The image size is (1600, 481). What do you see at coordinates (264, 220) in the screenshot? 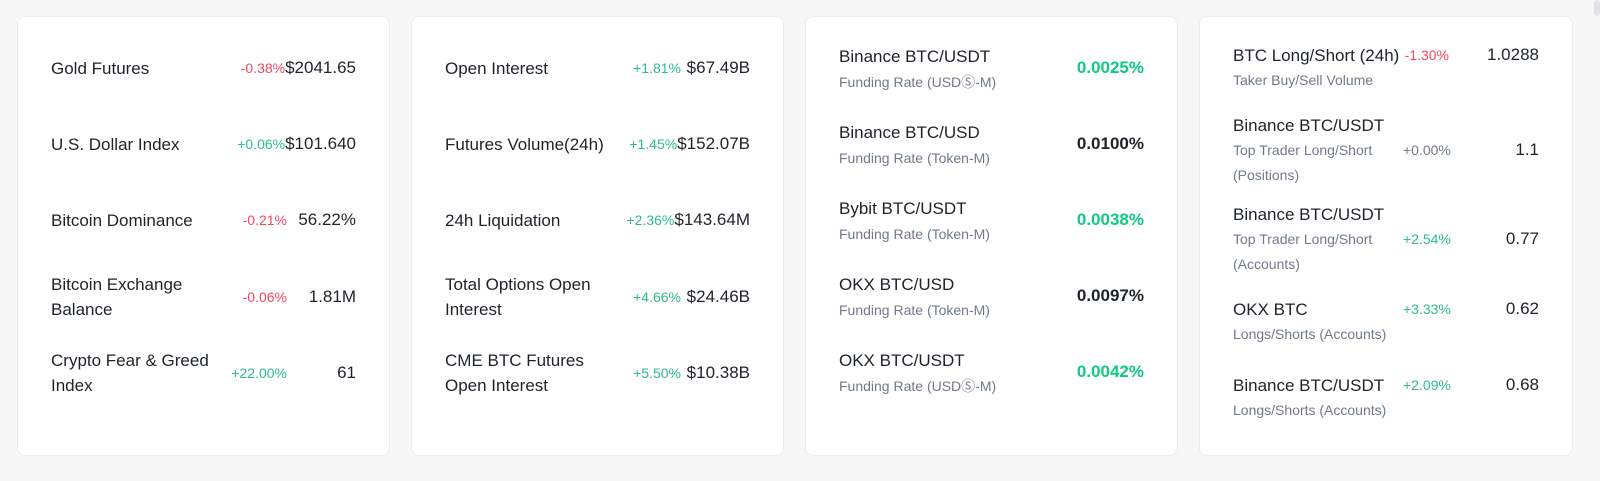
I see `indicator-change: -0.21%` at bounding box center [264, 220].